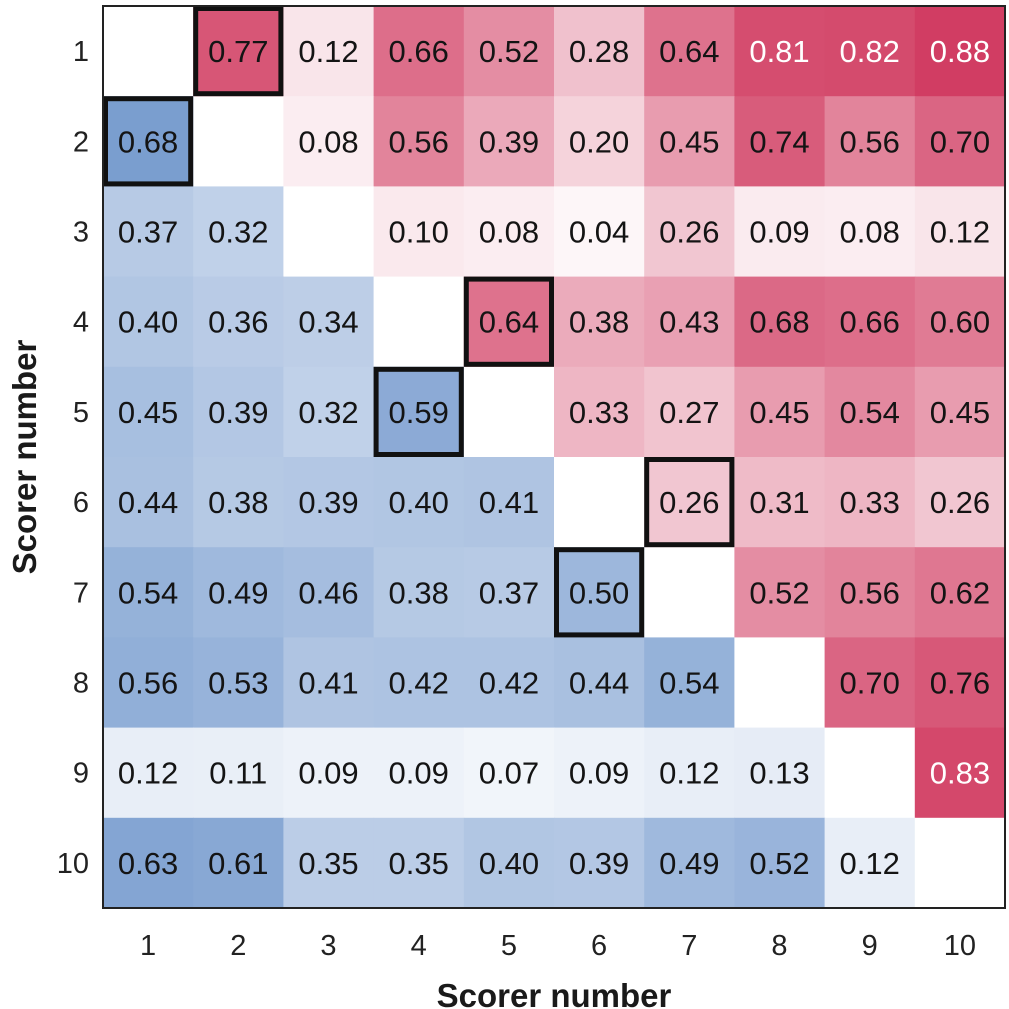 This screenshot has height=1009, width=1009. What do you see at coordinates (73, 864) in the screenshot?
I see `y-tick-label: 10` at bounding box center [73, 864].